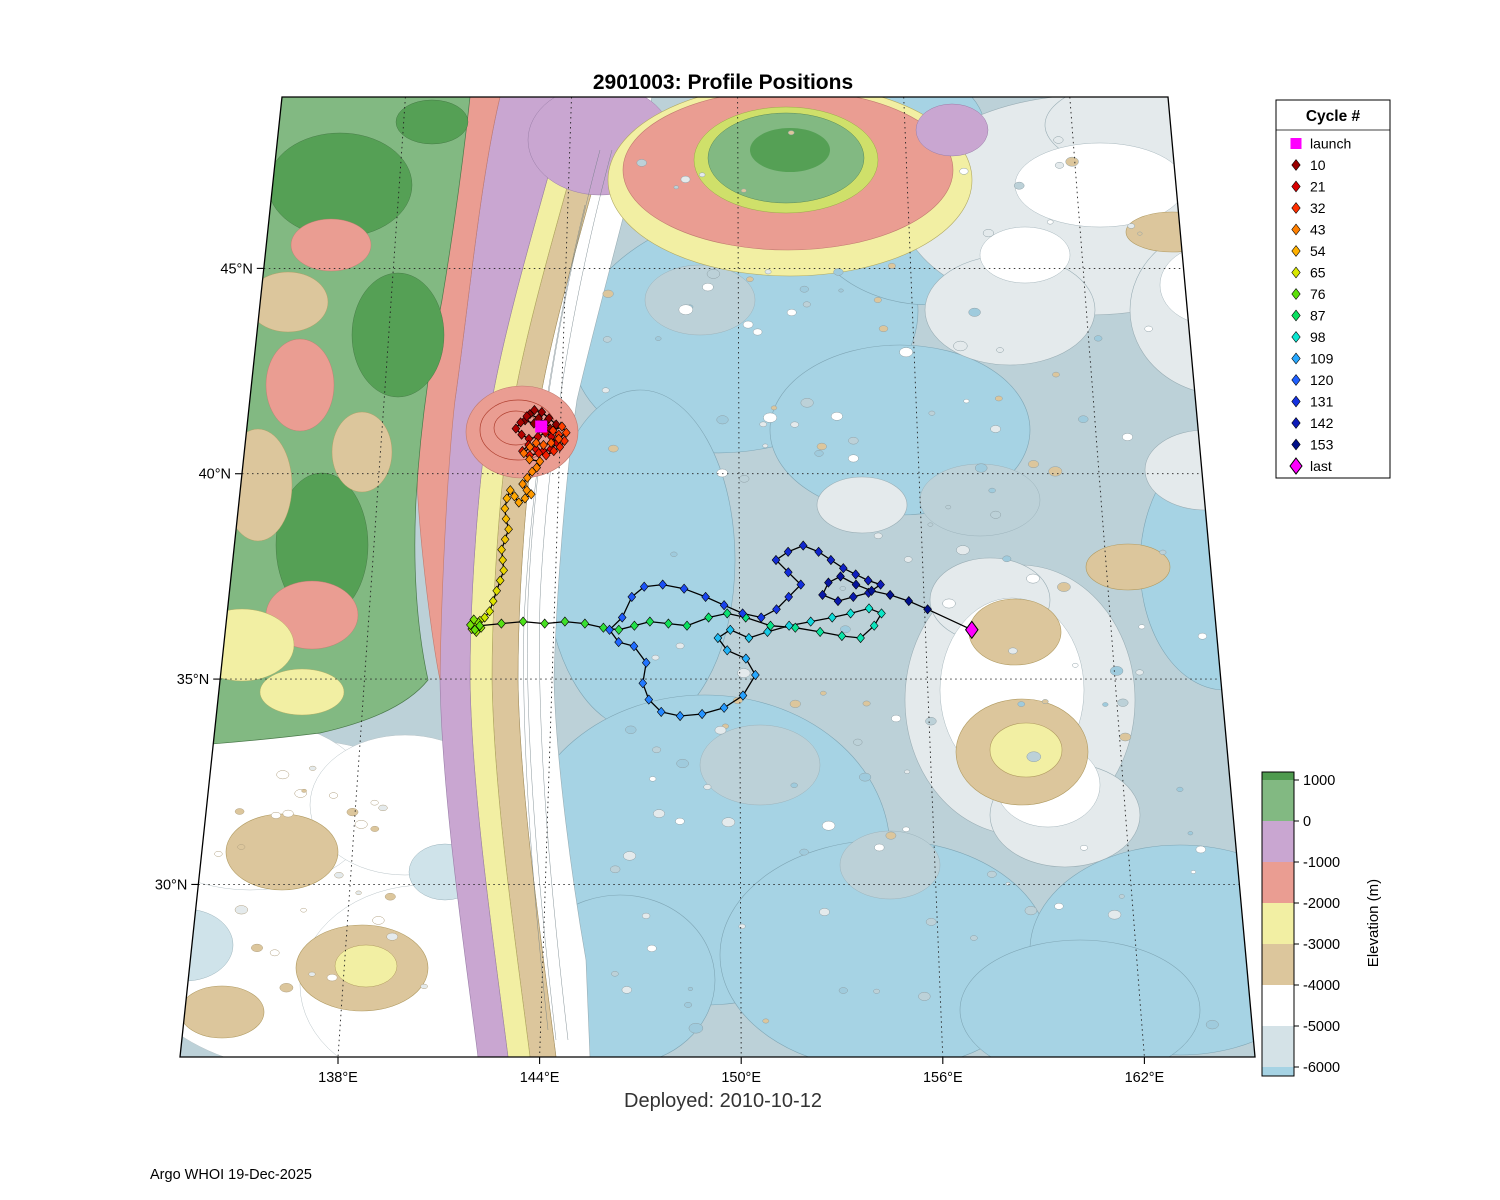 The width and height of the screenshot is (1500, 1200). What do you see at coordinates (1321, 1027) in the screenshot?
I see `colorbar-tick-label: -5000` at bounding box center [1321, 1027].